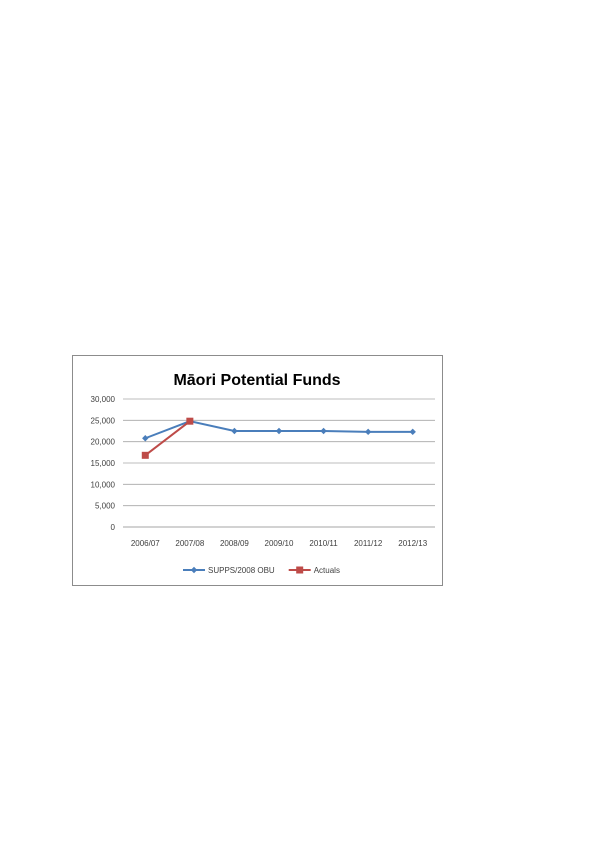 The width and height of the screenshot is (595, 841). What do you see at coordinates (103, 420) in the screenshot?
I see `y-tick-label: 25,000` at bounding box center [103, 420].